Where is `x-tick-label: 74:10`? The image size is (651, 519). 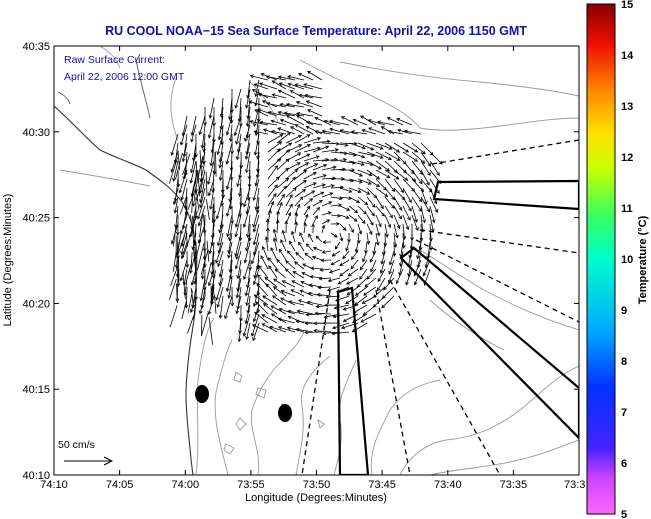
x-tick-label: 74:10 is located at coordinates (54, 485).